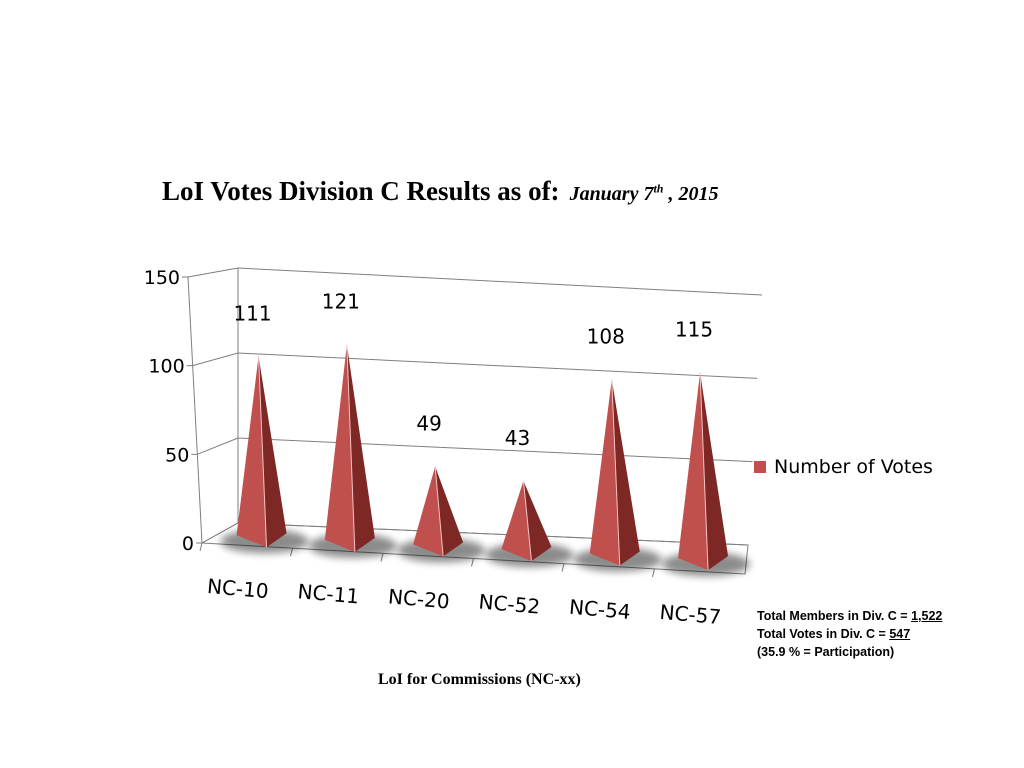  I want to click on chart-title-date-prefix: January 7, so click(611, 194).